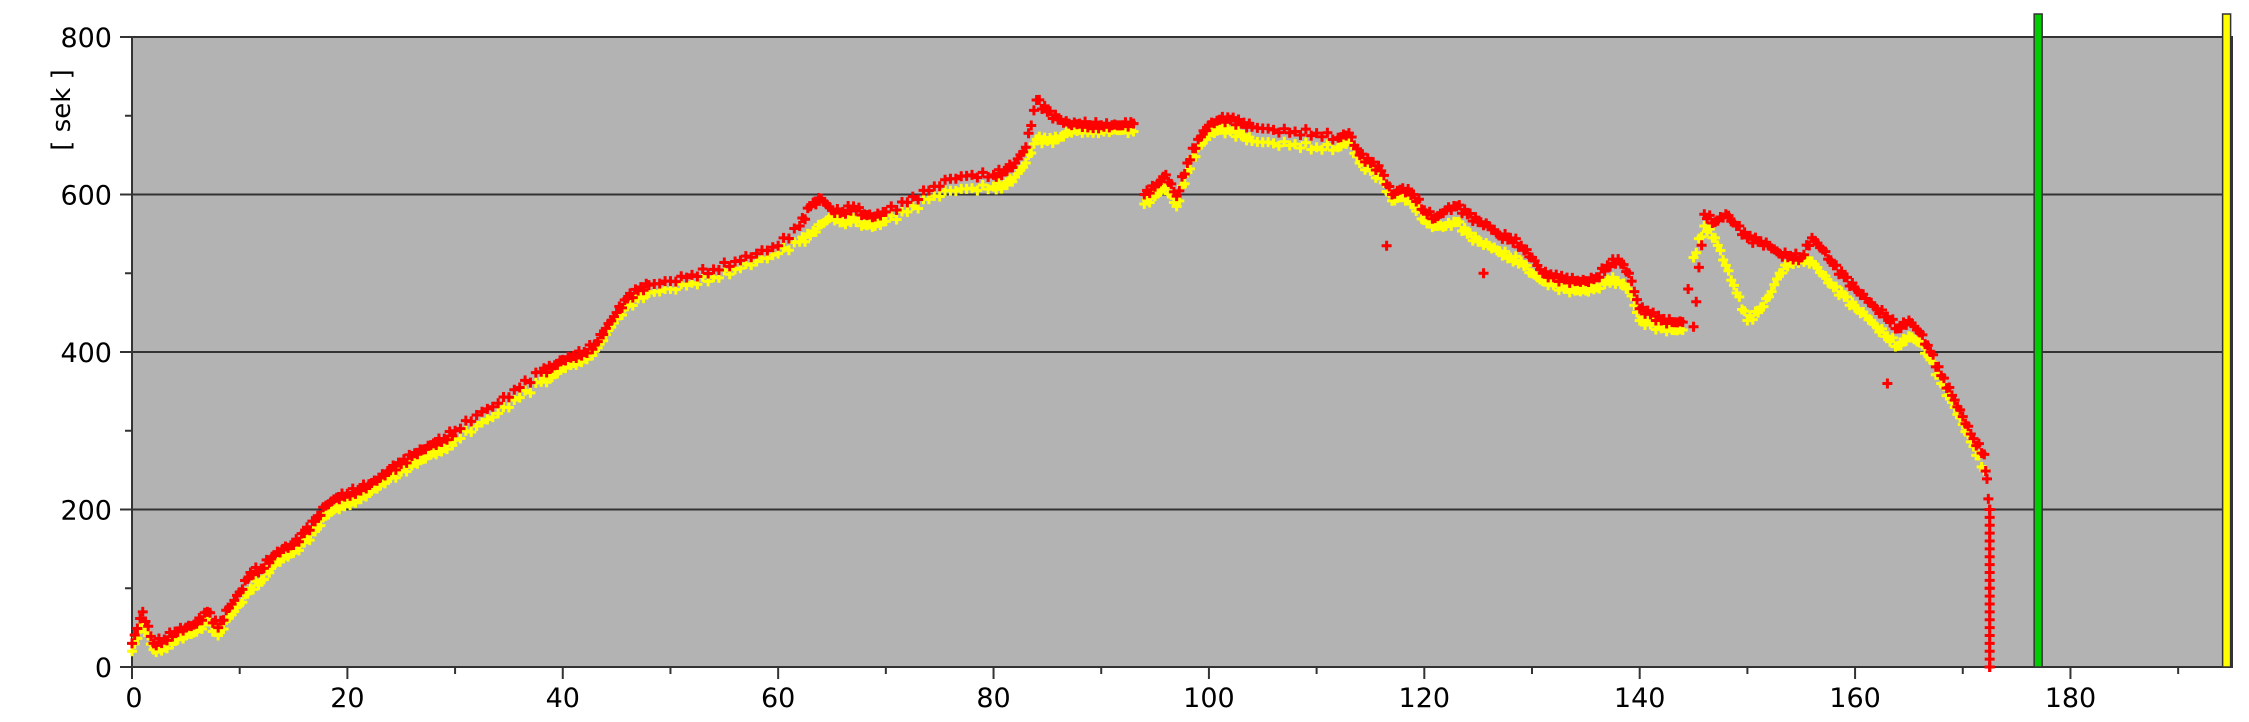 The image size is (2249, 722). Describe the element at coordinates (2226, 340) in the screenshot. I see `yellow-reference-bar` at that location.